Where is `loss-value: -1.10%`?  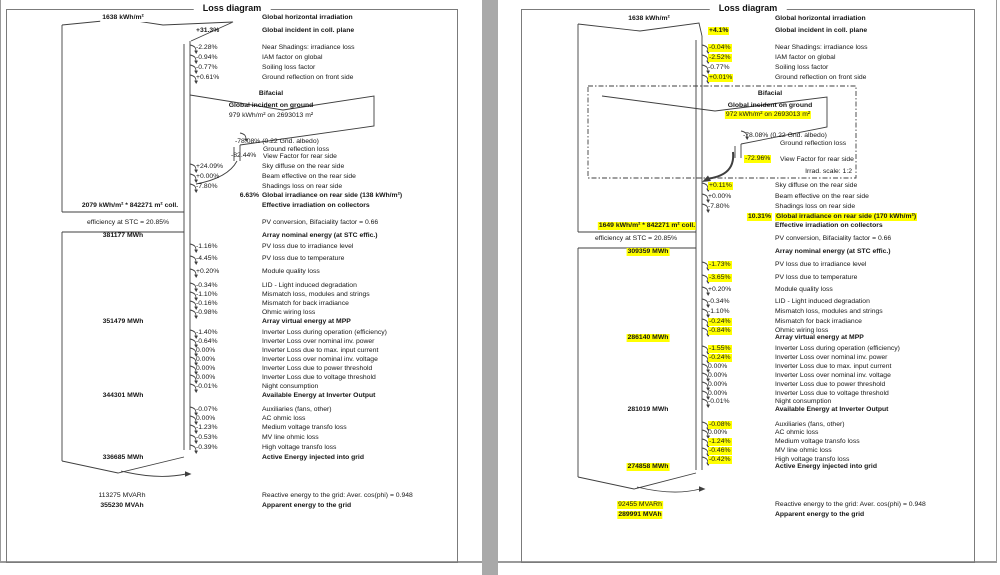 loss-value: -1.10% is located at coordinates (207, 294).